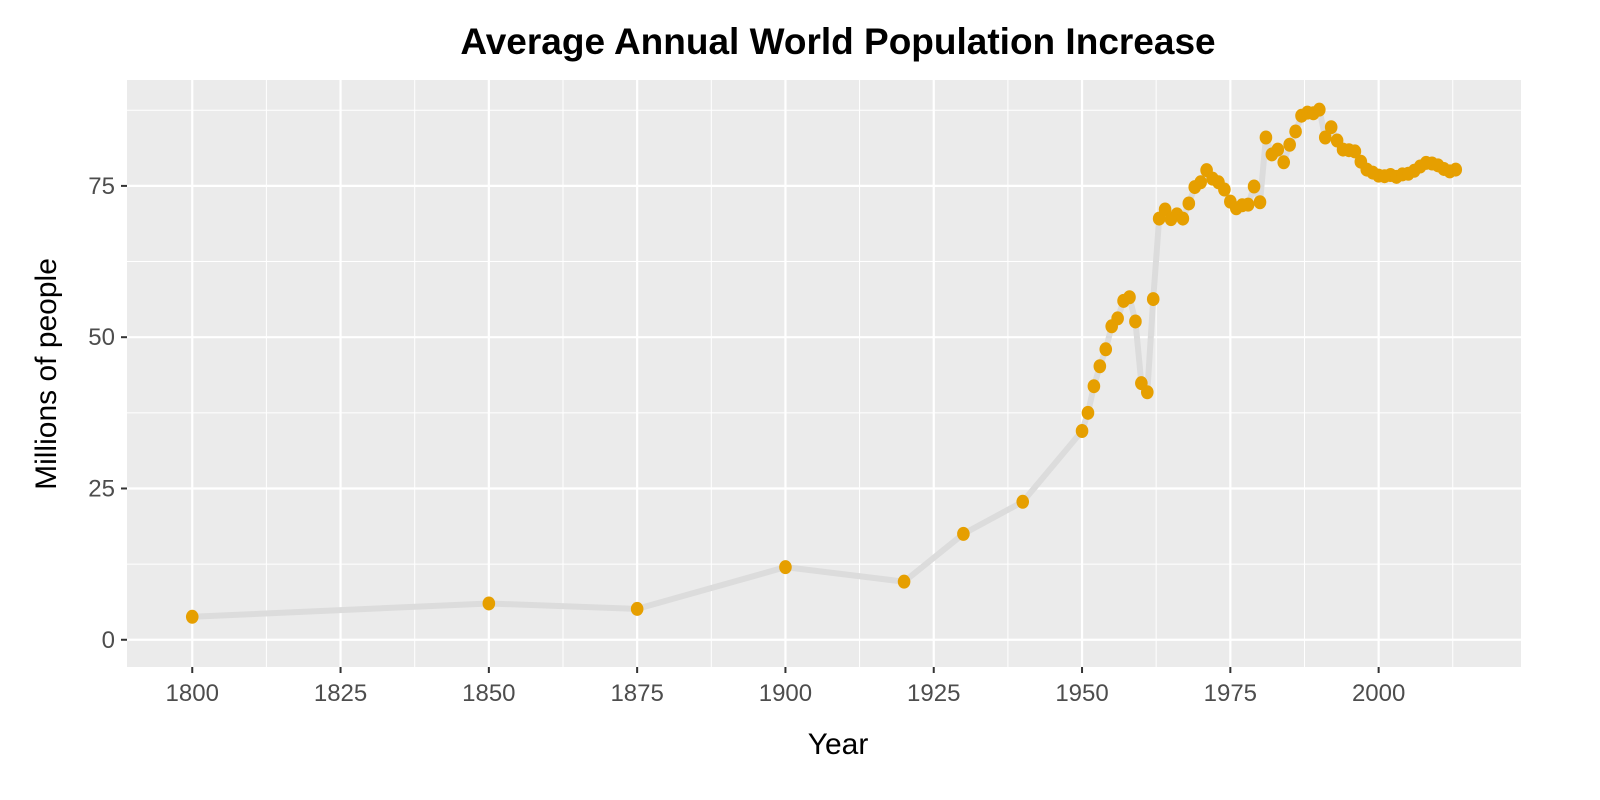 This screenshot has height=800, width=1600. What do you see at coordinates (636, 693) in the screenshot?
I see `x-tick-label: 1875` at bounding box center [636, 693].